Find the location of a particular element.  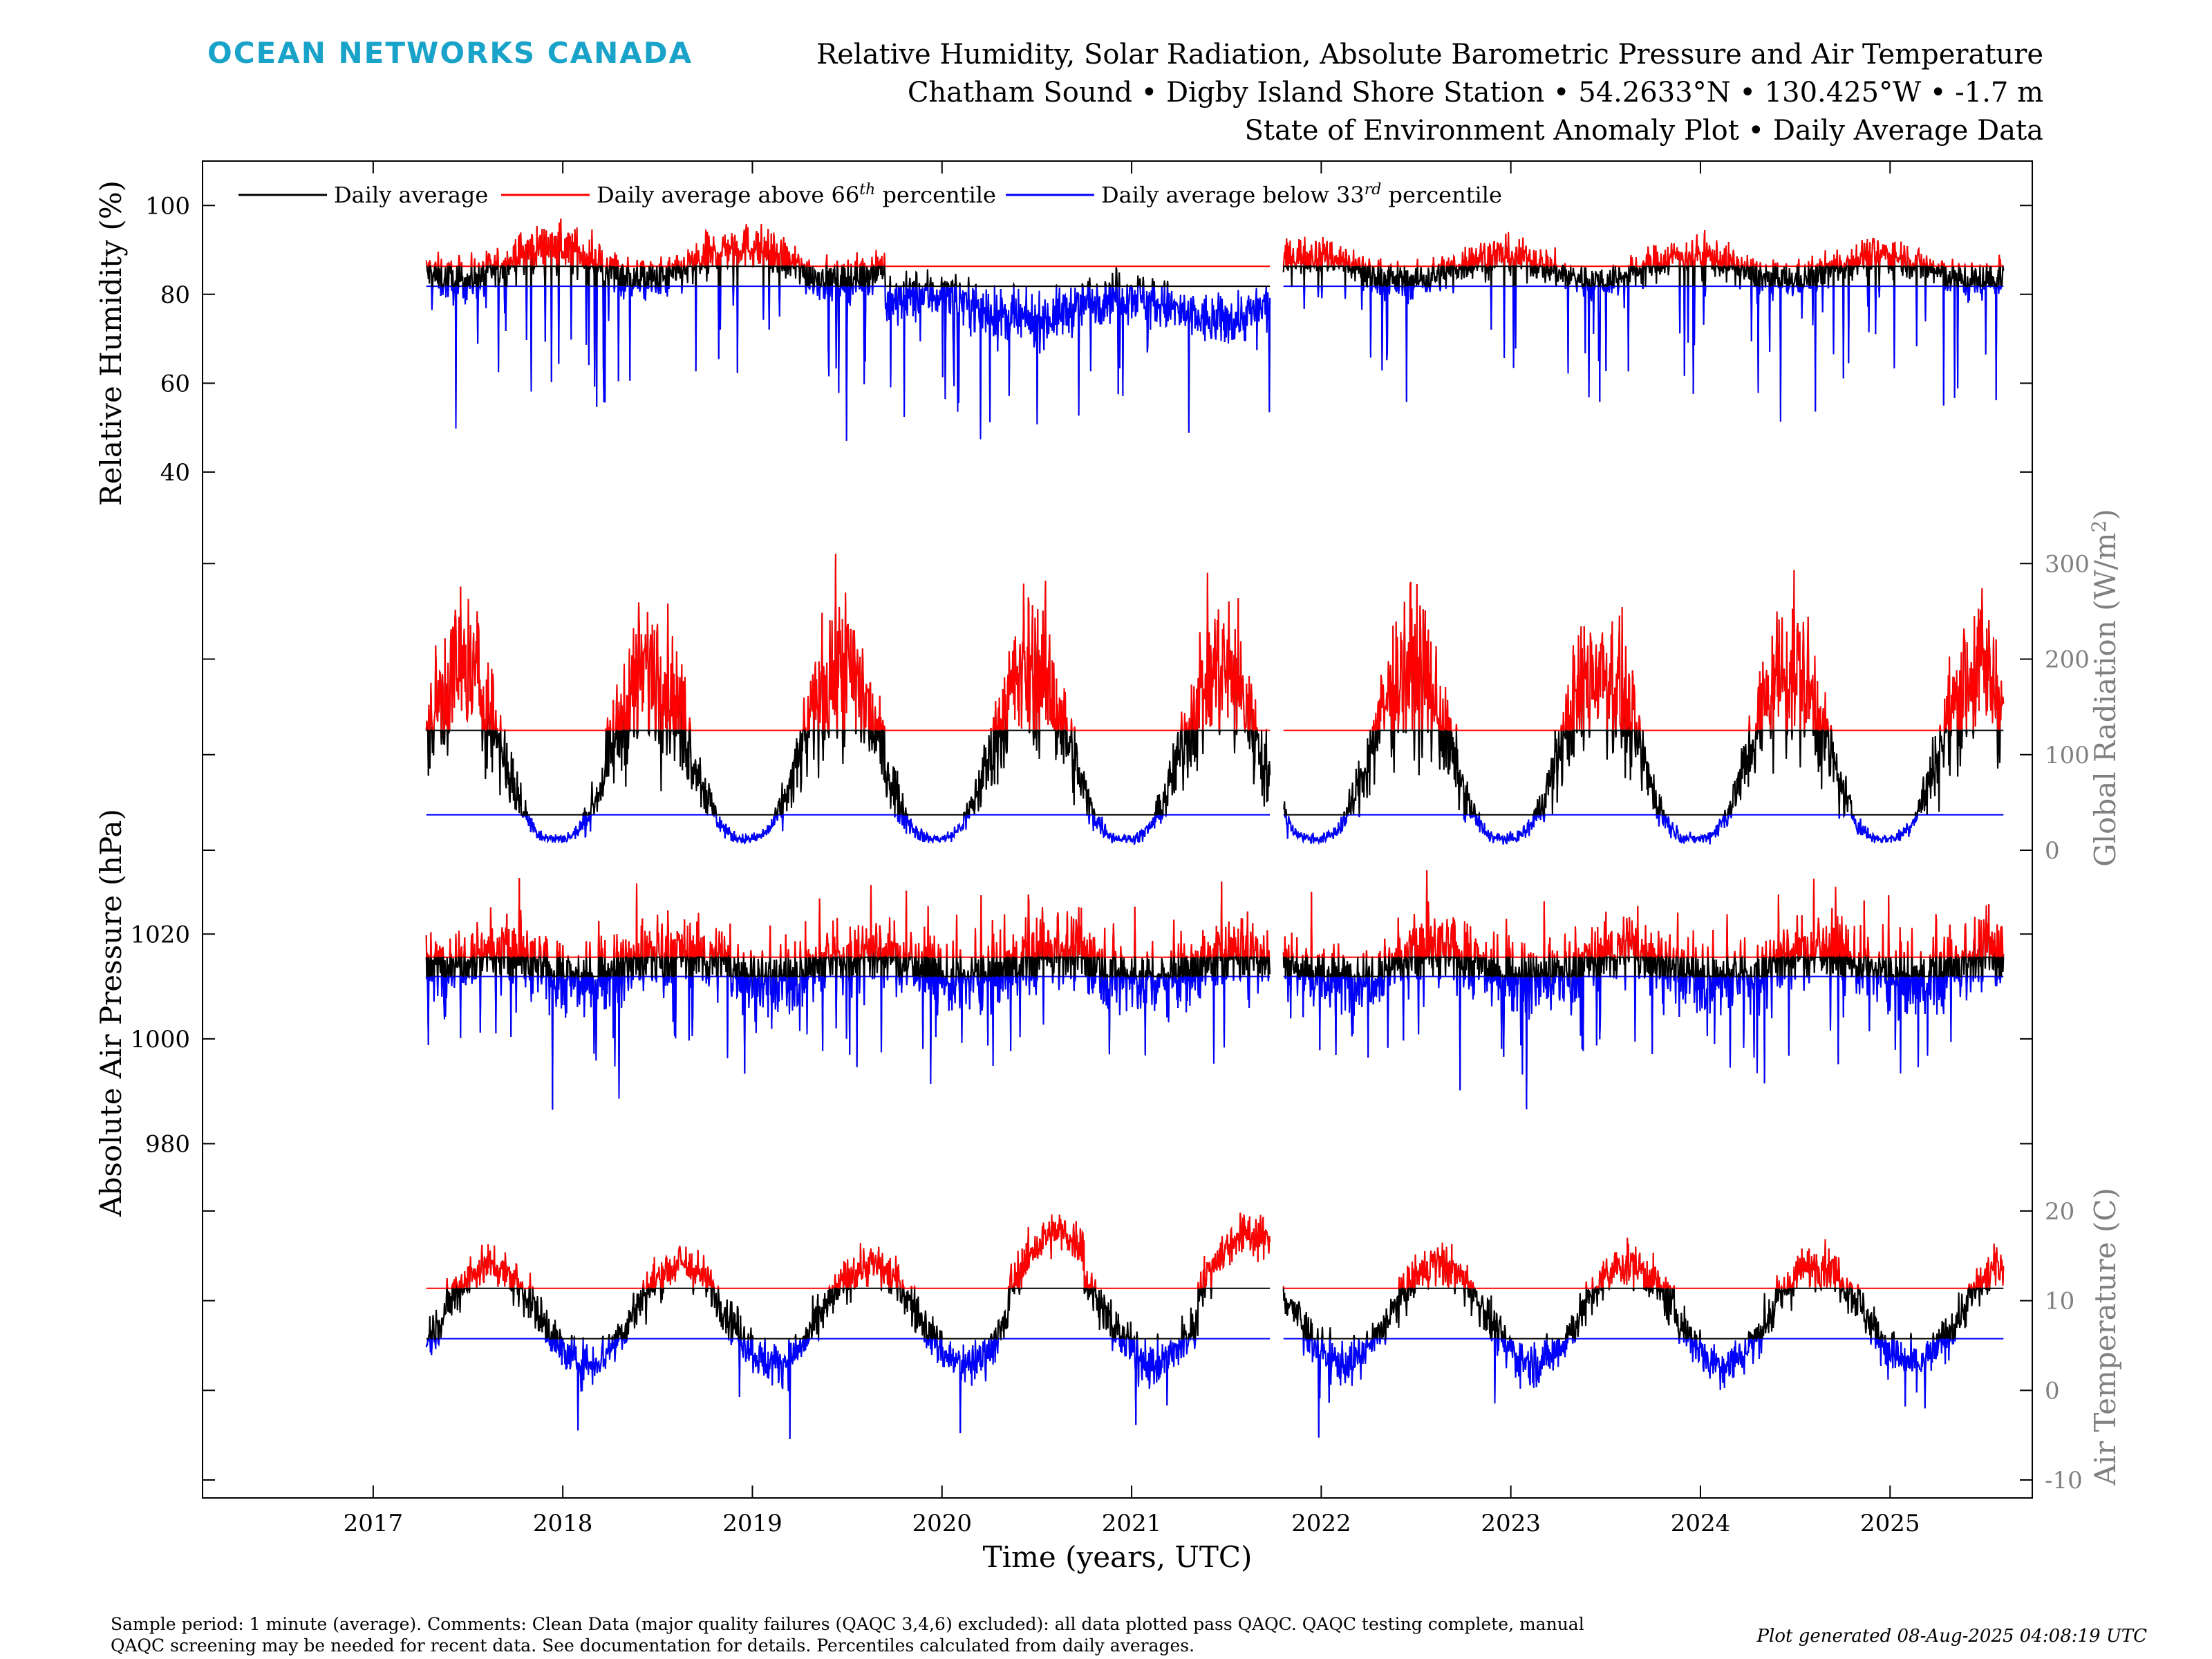

y-axis-label-pressure: Absolute Air Pressure (hPa) is located at coordinates (111, 1013).